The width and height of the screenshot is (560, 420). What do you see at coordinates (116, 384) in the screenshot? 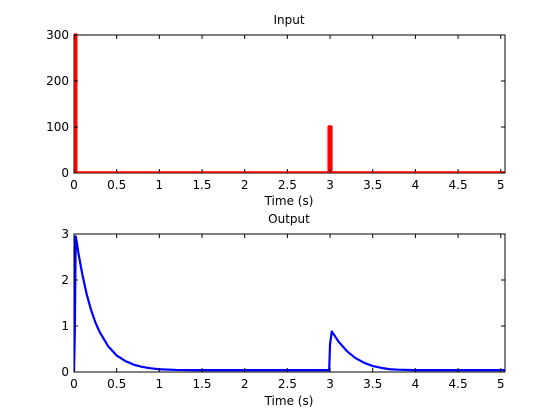
I see `output-x-tick-label: 0.5` at bounding box center [116, 384].